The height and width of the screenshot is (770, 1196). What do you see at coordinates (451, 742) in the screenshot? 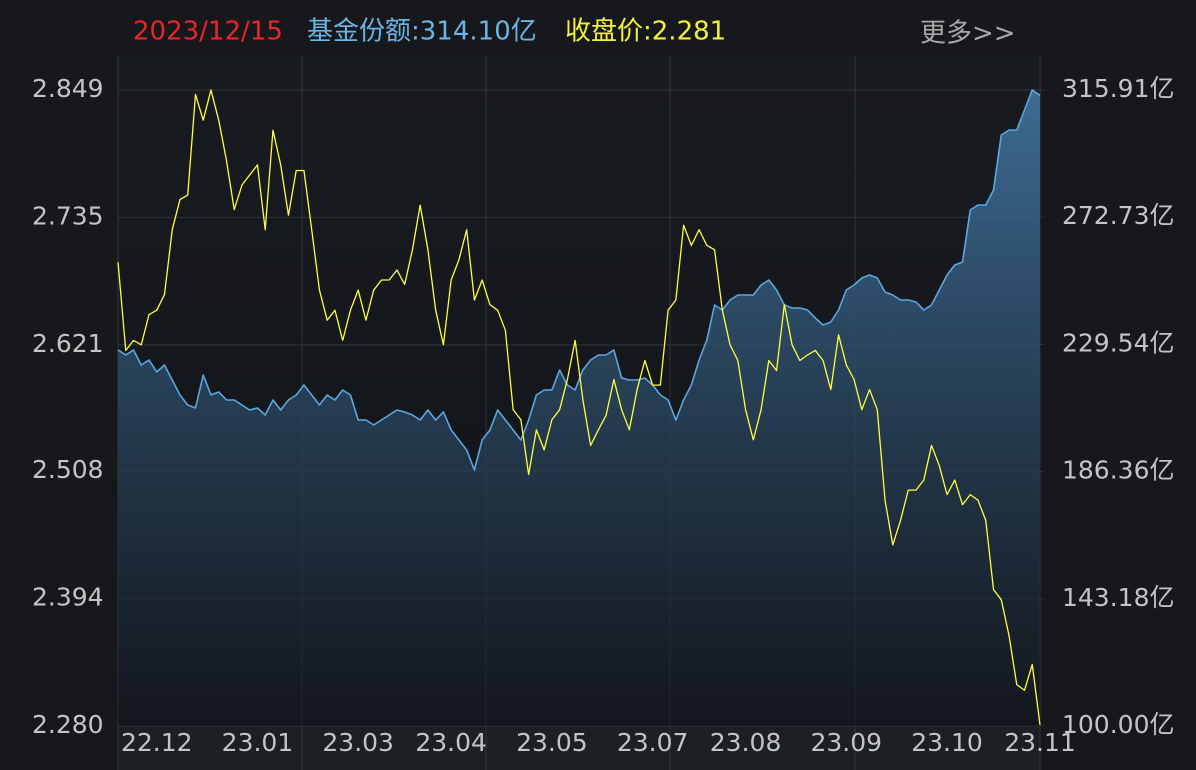
I see `x-tick-label: 23.04` at bounding box center [451, 742].